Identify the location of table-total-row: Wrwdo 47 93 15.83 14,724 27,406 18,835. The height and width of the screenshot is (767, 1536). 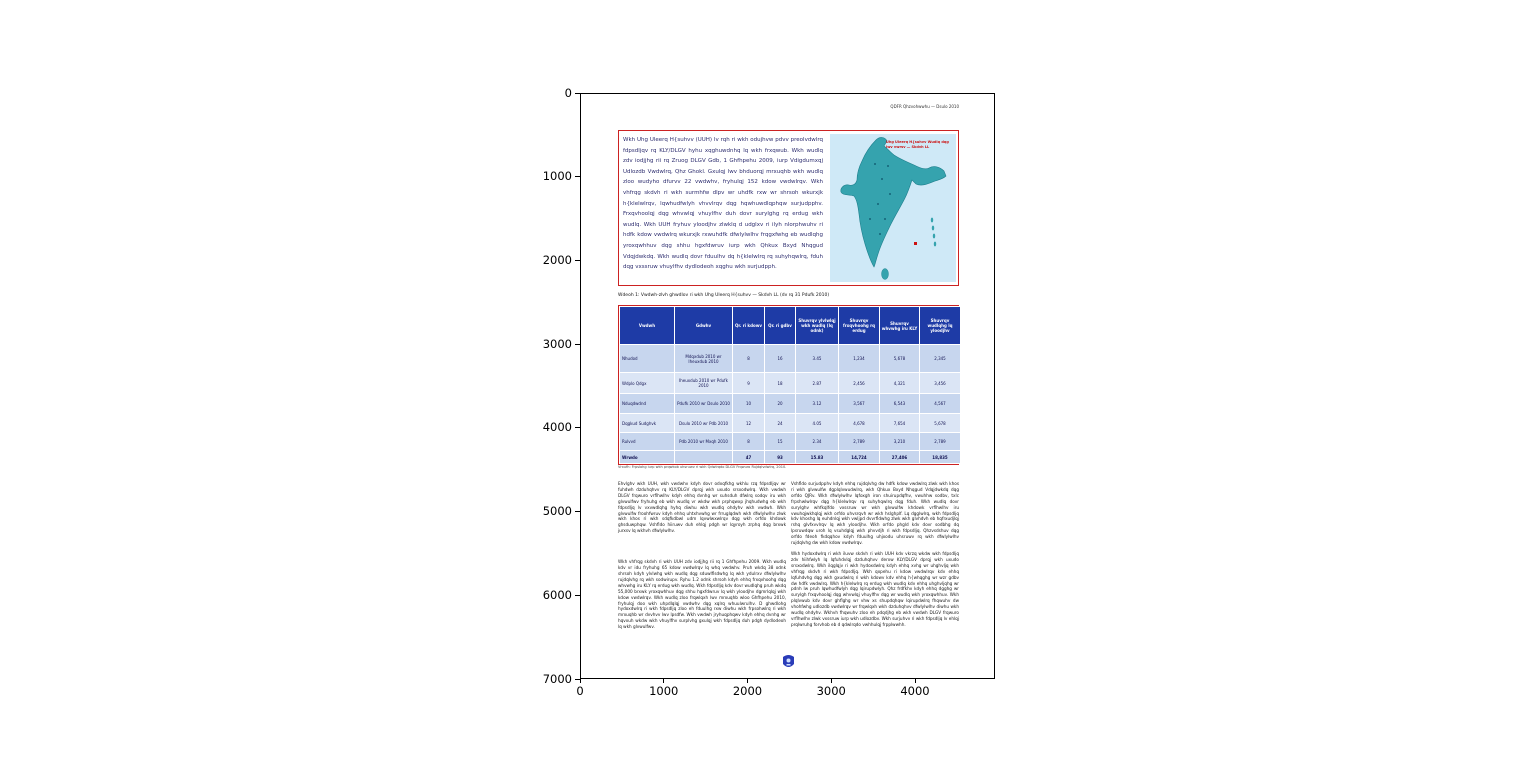
(790, 457).